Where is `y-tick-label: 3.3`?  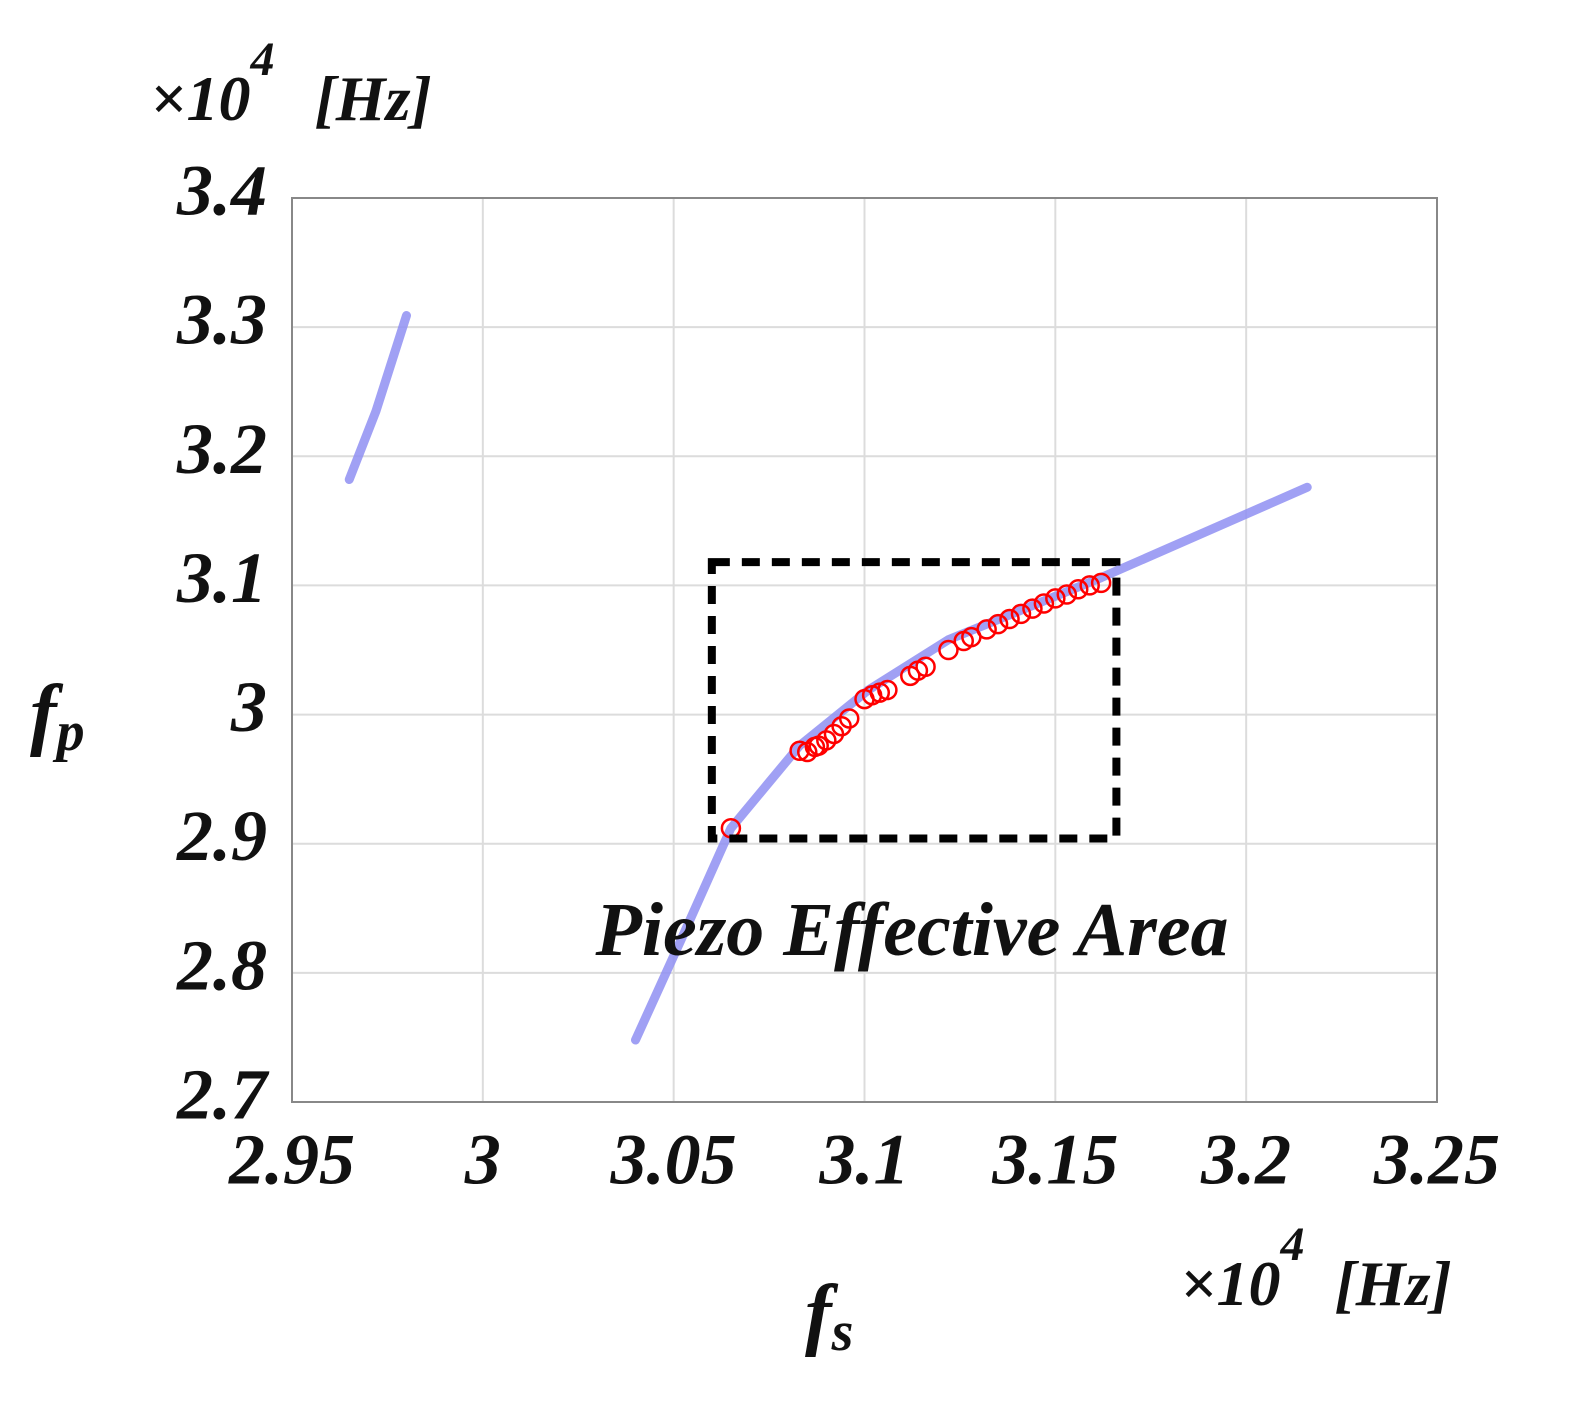 y-tick-label: 3.3 is located at coordinates (221, 320).